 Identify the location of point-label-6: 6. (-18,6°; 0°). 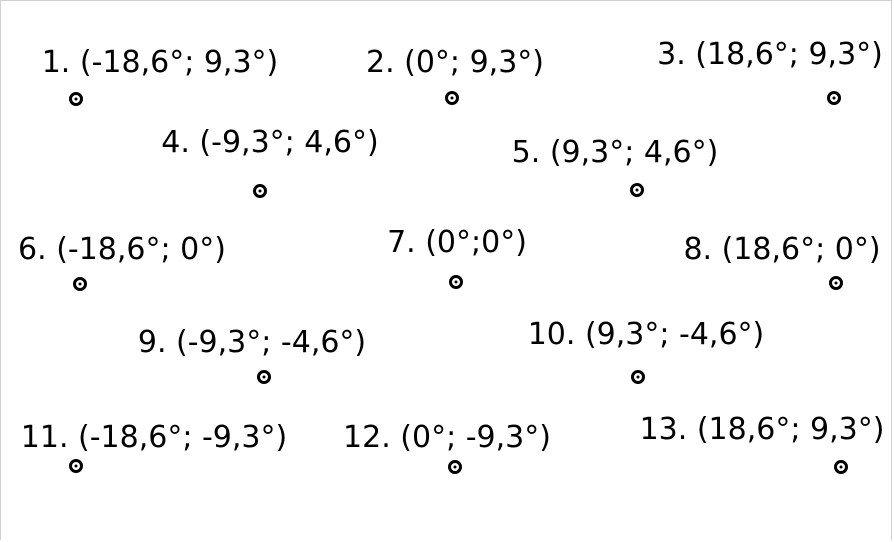
(122, 249).